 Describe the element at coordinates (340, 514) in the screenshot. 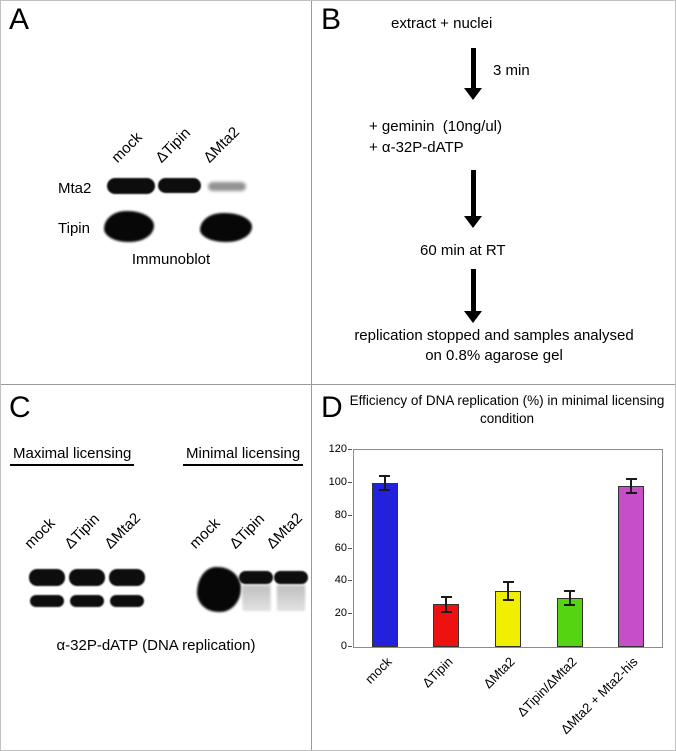

I see `y-axis-tick-label: 80` at that location.